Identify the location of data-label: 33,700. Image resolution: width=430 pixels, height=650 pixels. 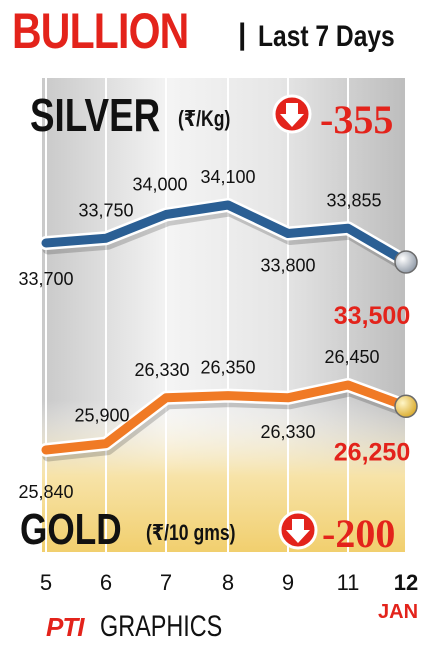
(45, 279).